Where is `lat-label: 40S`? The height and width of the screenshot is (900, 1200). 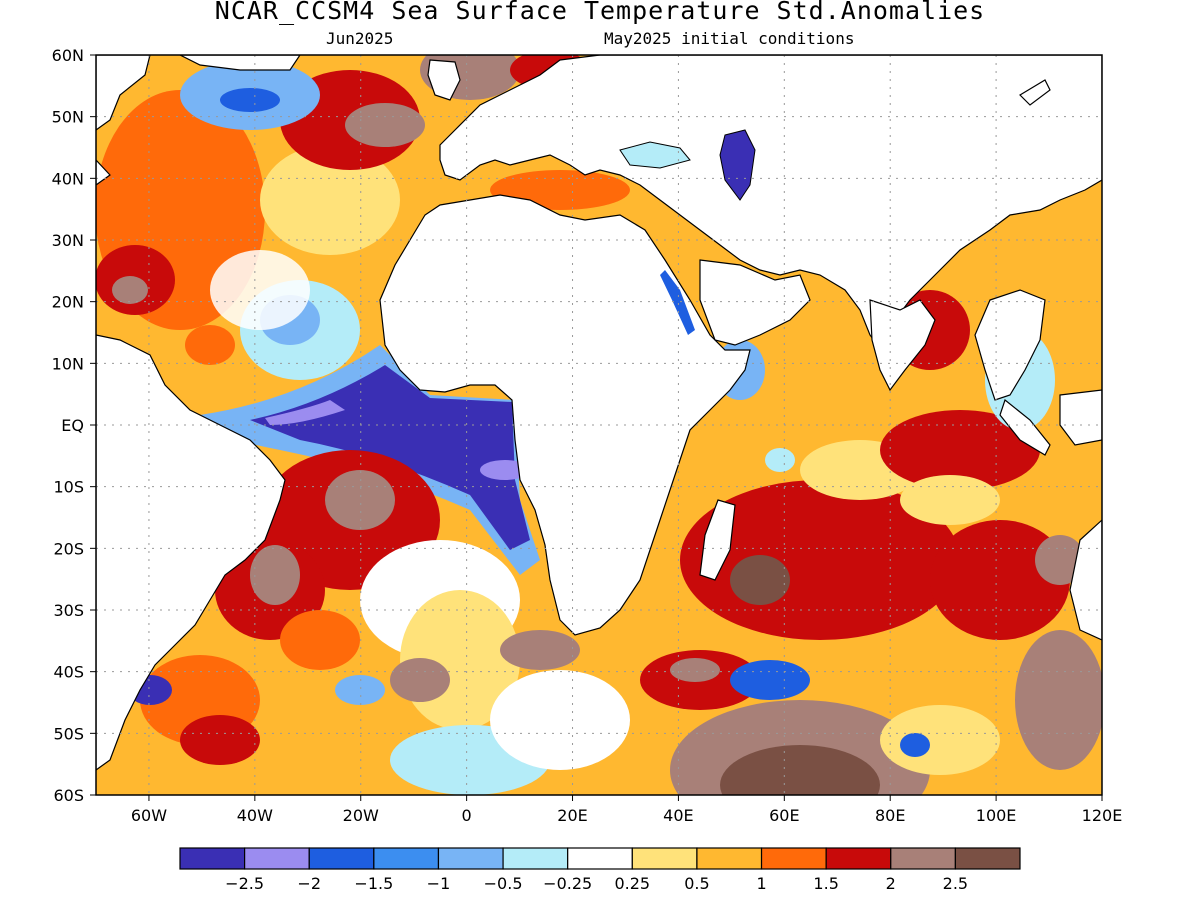
lat-label: 40S is located at coordinates (68, 672).